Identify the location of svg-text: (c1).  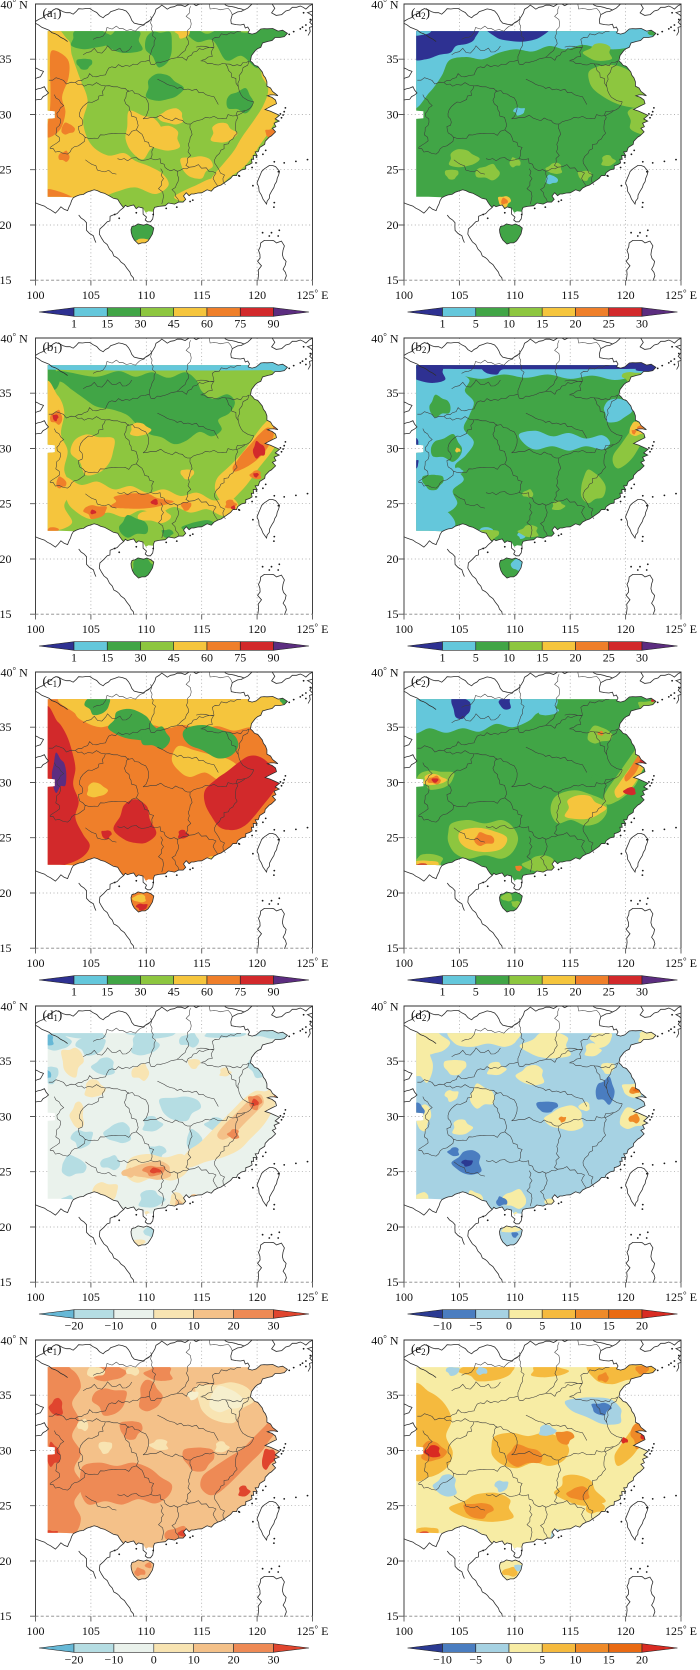
(52, 681).